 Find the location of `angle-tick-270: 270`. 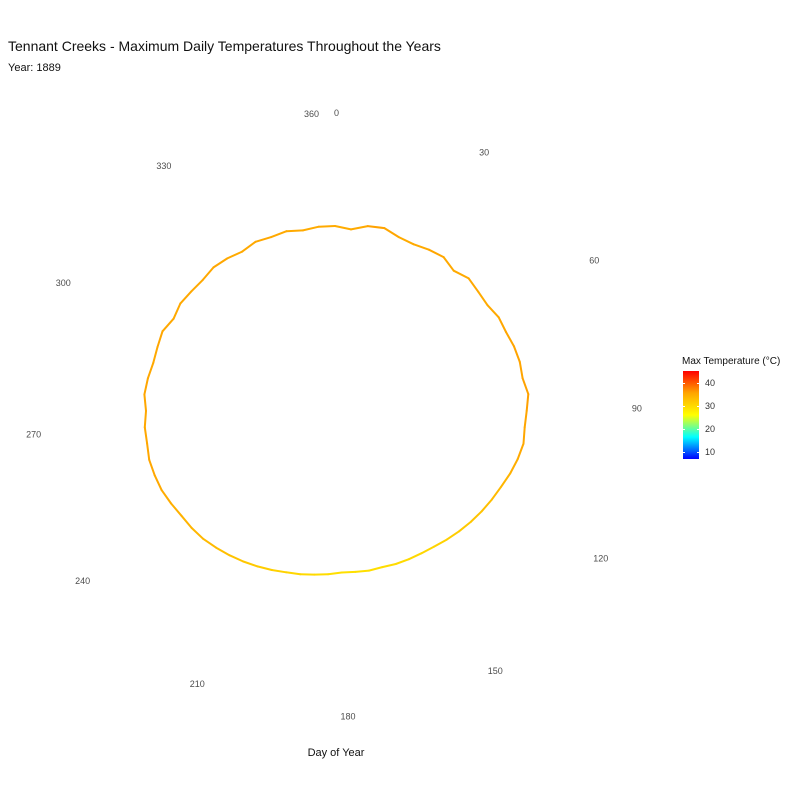

angle-tick-270: 270 is located at coordinates (33, 435).